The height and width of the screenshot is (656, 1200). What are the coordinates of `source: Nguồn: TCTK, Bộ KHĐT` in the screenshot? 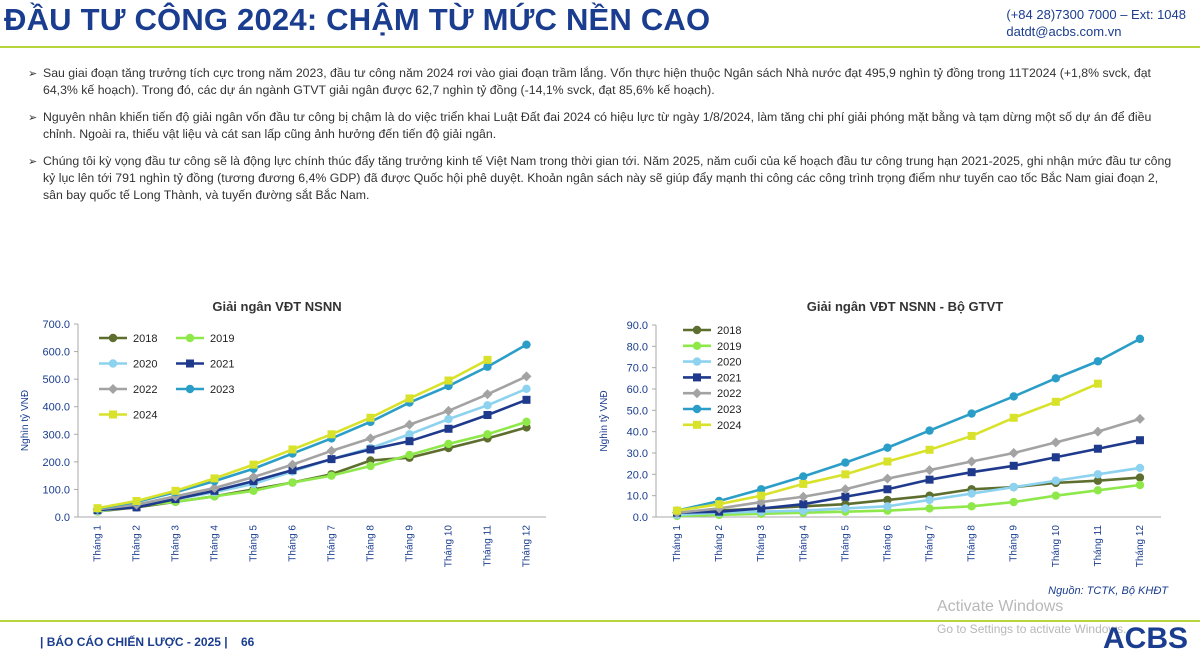 It's located at (1108, 591).